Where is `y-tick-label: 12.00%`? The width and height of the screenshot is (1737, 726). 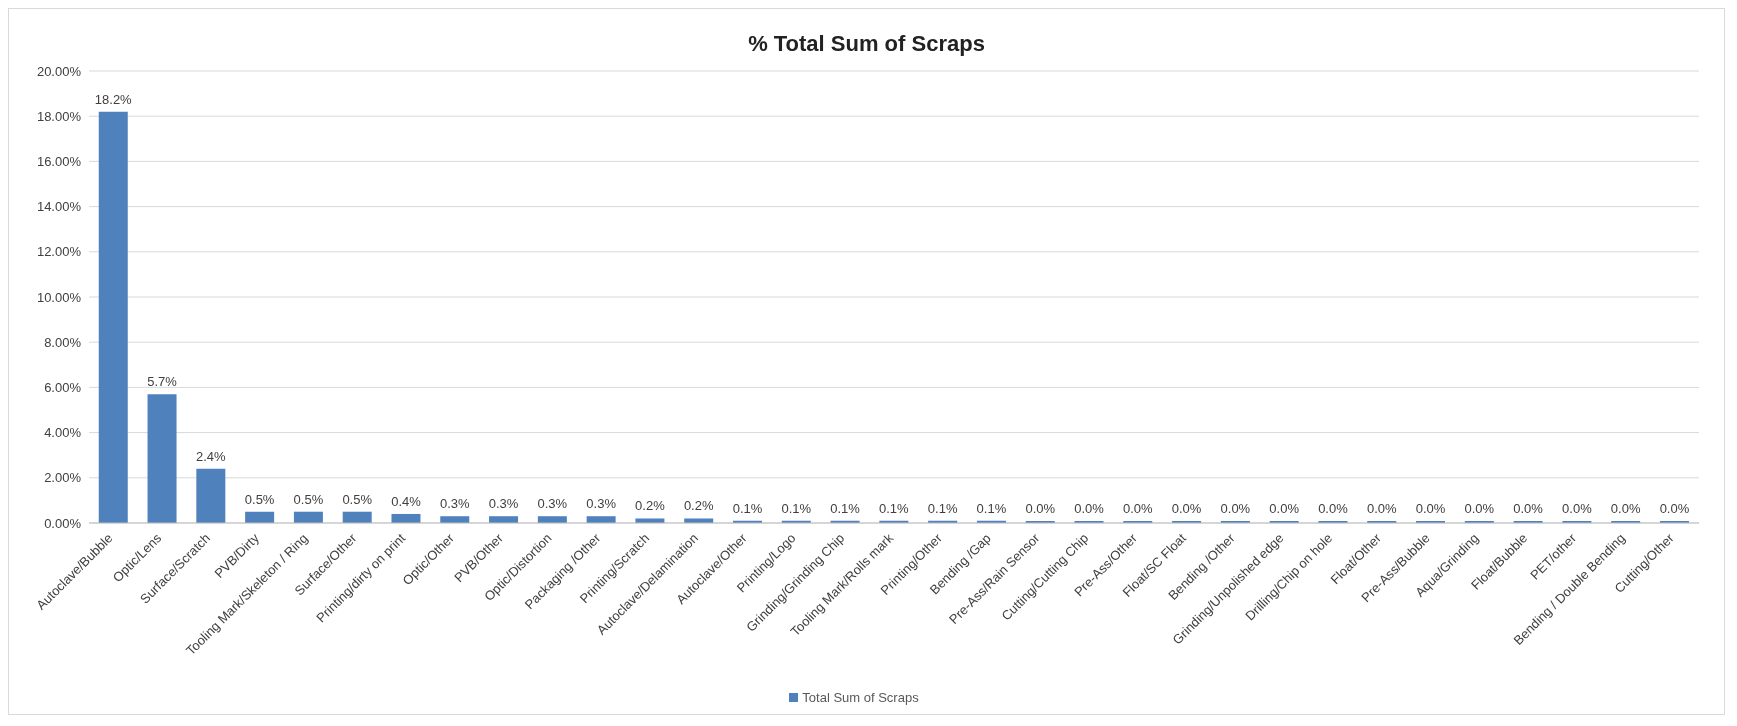
y-tick-label: 12.00% is located at coordinates (59, 252).